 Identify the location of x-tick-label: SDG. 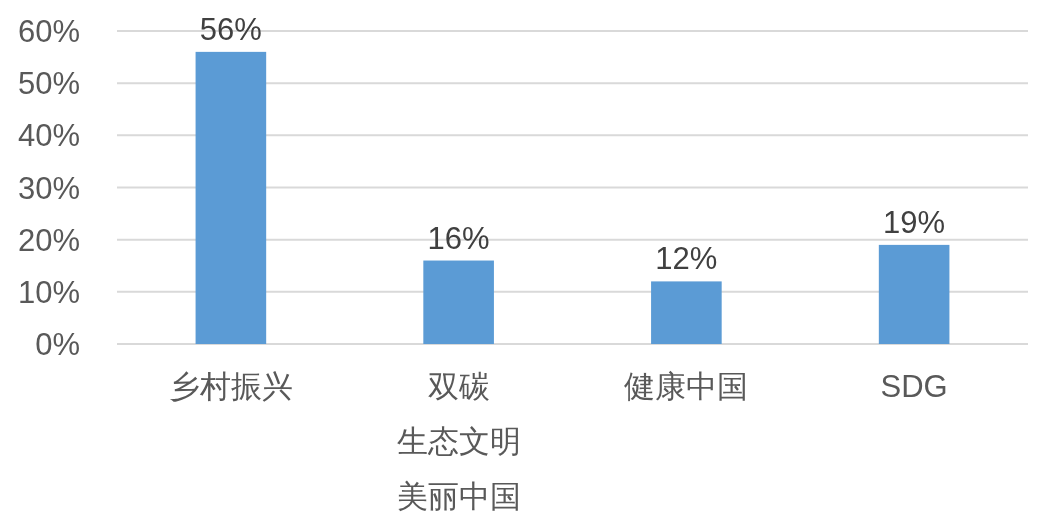
(914, 386).